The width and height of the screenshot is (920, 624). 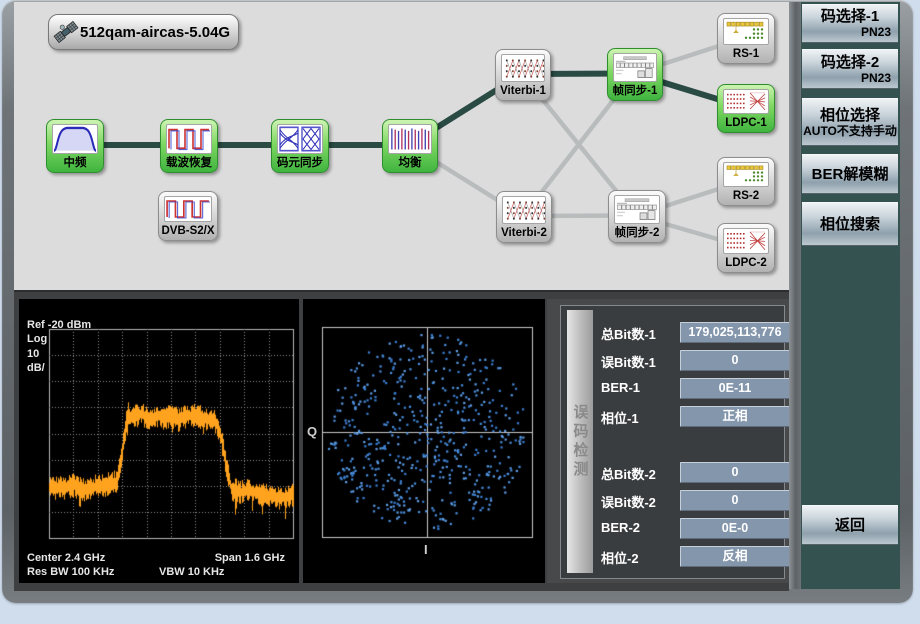 What do you see at coordinates (75, 139) in the screenshot?
I see `if-spectrum-icon` at bounding box center [75, 139].